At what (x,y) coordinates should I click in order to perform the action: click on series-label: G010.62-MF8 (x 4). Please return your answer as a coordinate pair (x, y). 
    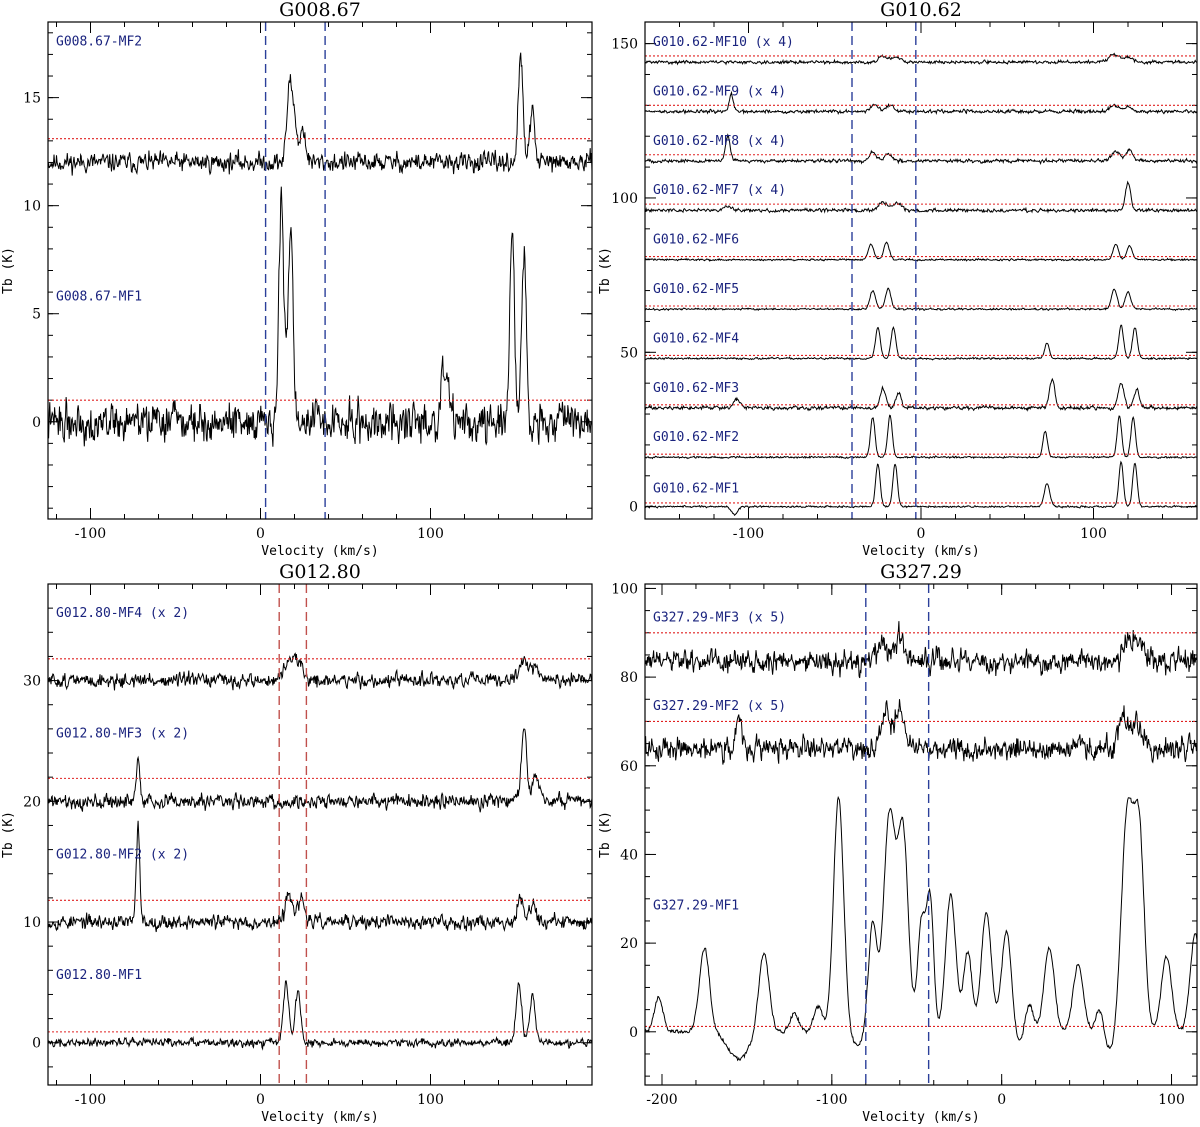
    Looking at the image, I should click on (719, 141).